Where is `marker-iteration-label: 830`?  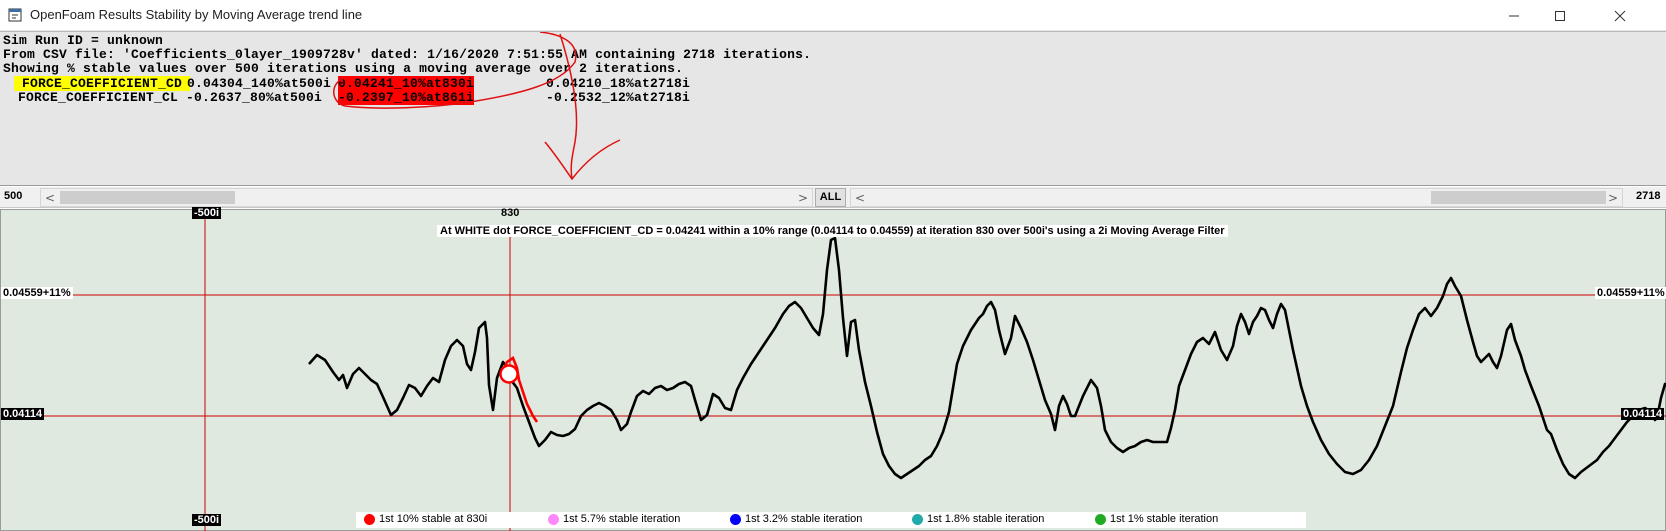 marker-iteration-label: 830 is located at coordinates (510, 213).